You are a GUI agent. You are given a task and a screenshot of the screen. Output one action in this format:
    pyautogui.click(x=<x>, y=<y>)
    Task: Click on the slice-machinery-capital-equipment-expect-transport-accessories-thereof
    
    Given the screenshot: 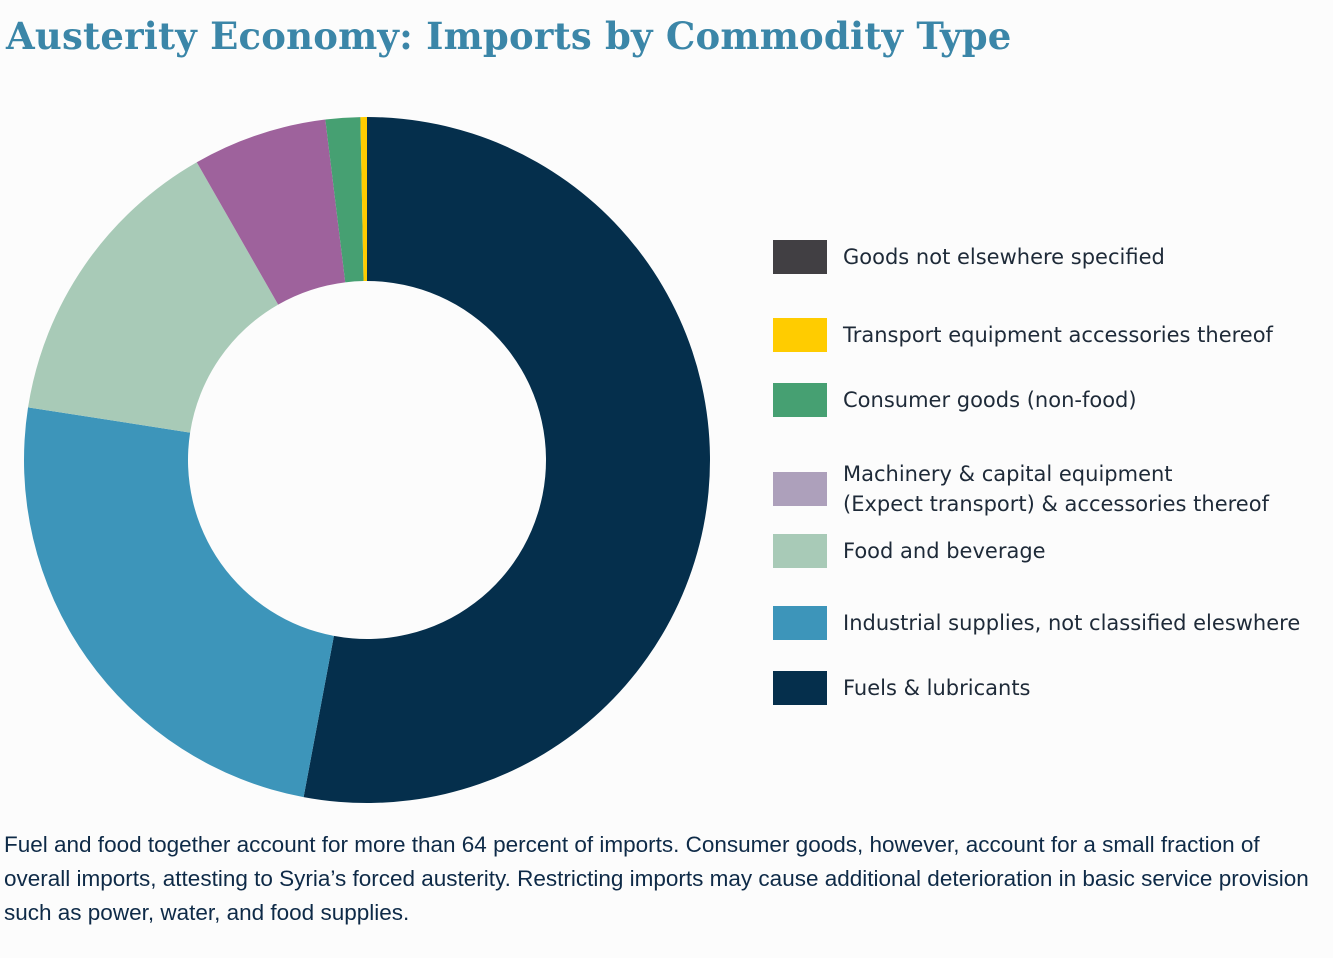 What is the action you would take?
    pyautogui.click(x=271, y=212)
    